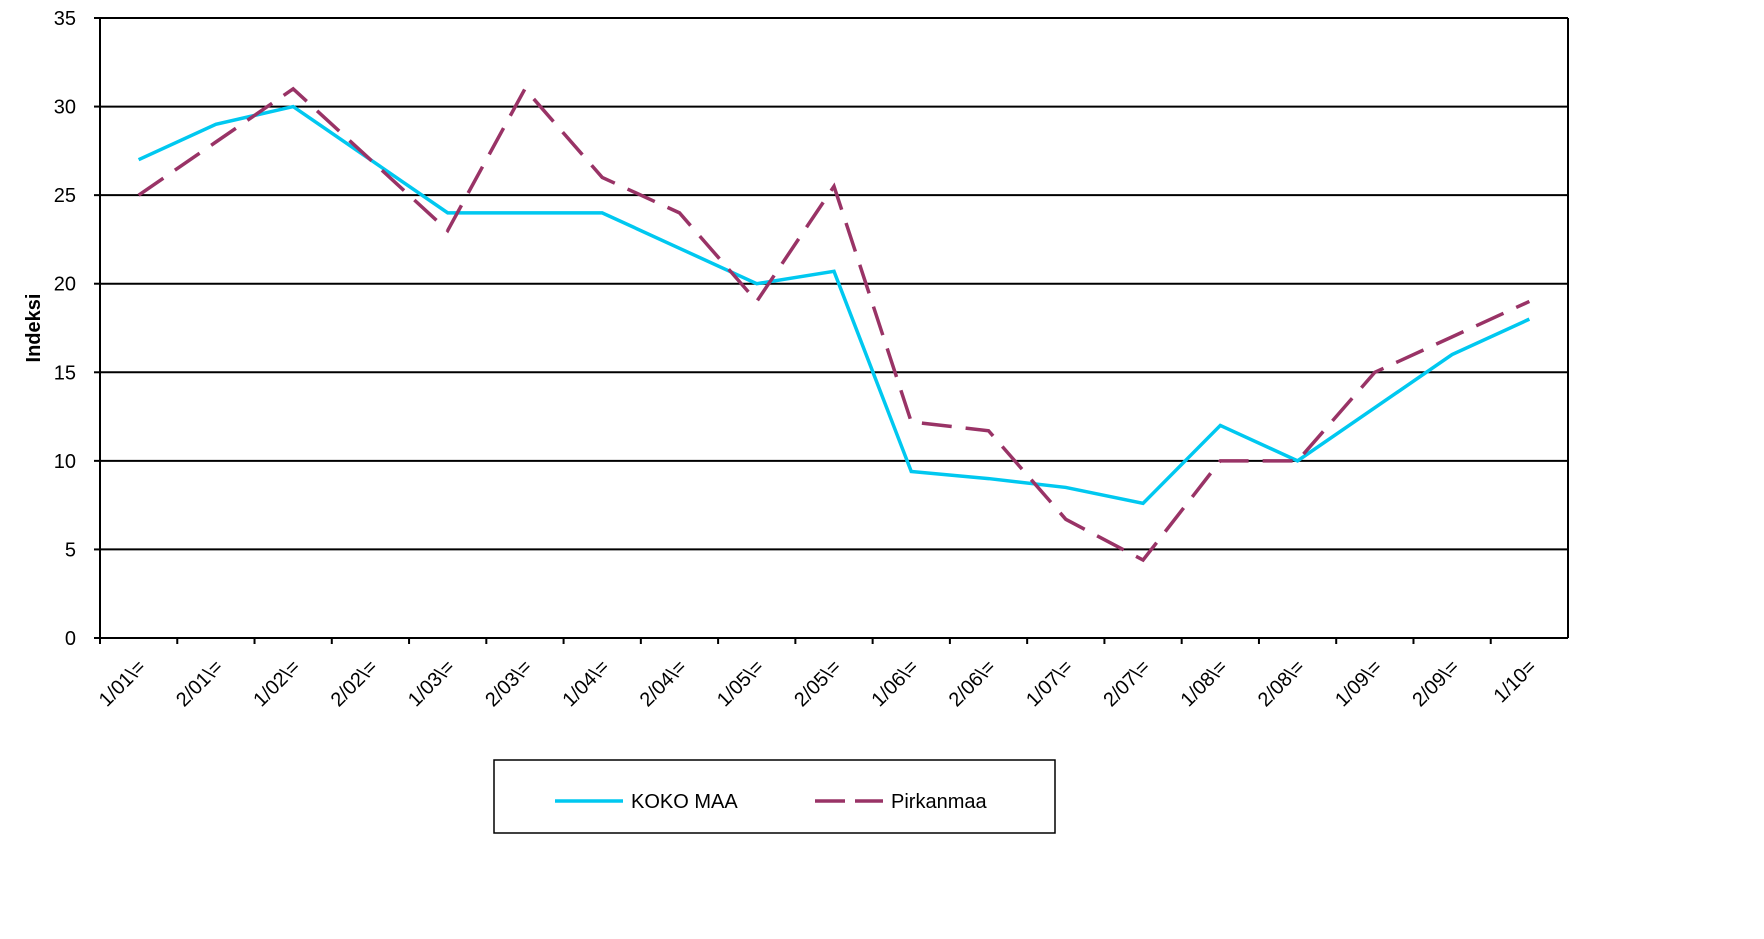 This screenshot has width=1764, height=939. Describe the element at coordinates (508, 683) in the screenshot. I see `x-tick-label: 2/03\=` at that location.